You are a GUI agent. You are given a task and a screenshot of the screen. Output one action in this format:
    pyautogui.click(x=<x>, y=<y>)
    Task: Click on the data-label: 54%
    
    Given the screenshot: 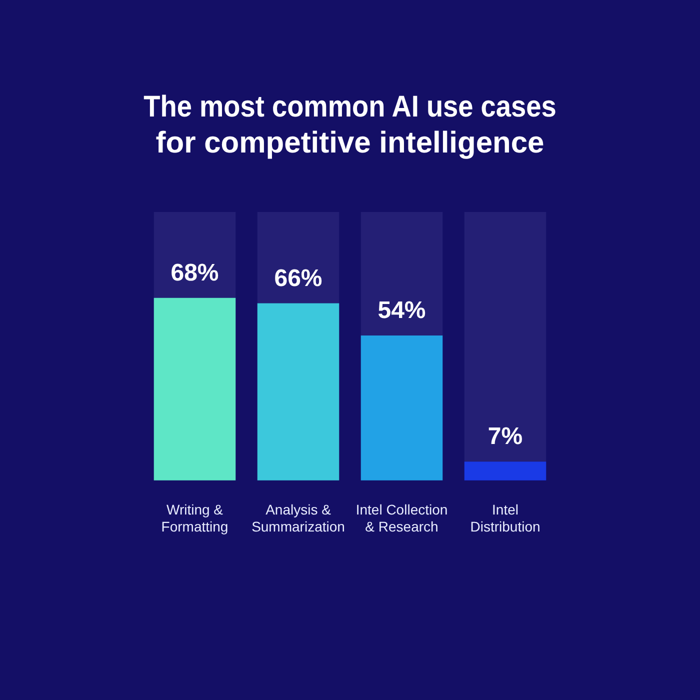 What is the action you would take?
    pyautogui.click(x=402, y=310)
    